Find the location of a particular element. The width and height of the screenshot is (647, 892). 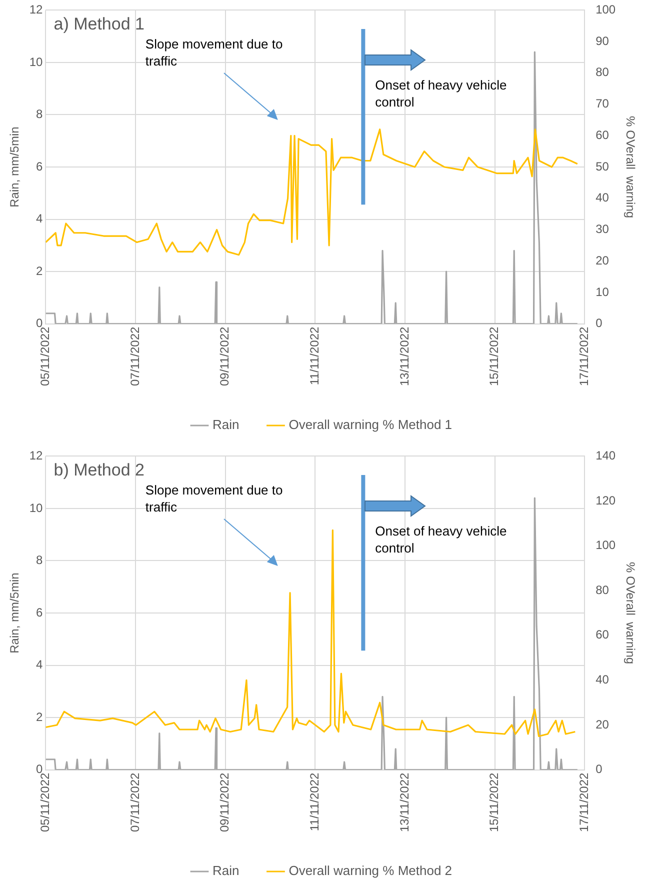

chart-title: a) Method 1 is located at coordinates (99, 24).